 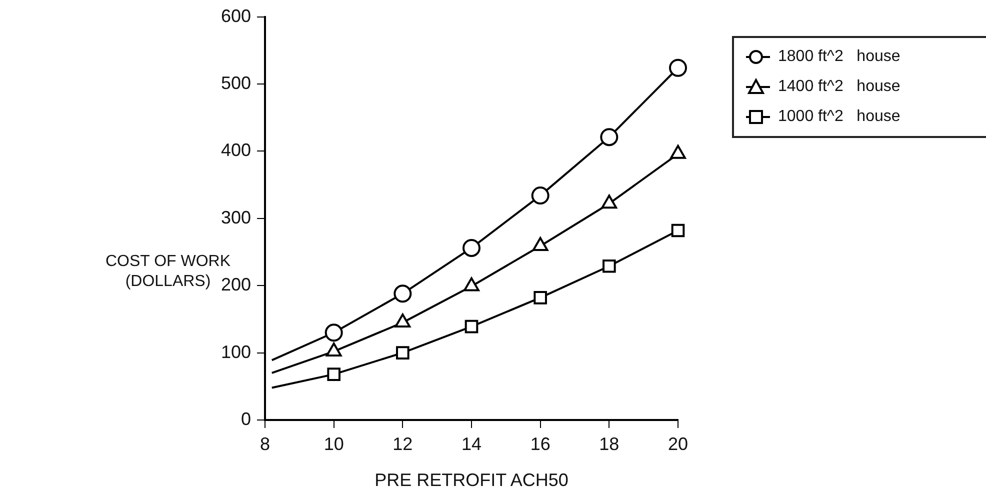 I want to click on y-tick-label: 0, so click(x=245, y=418).